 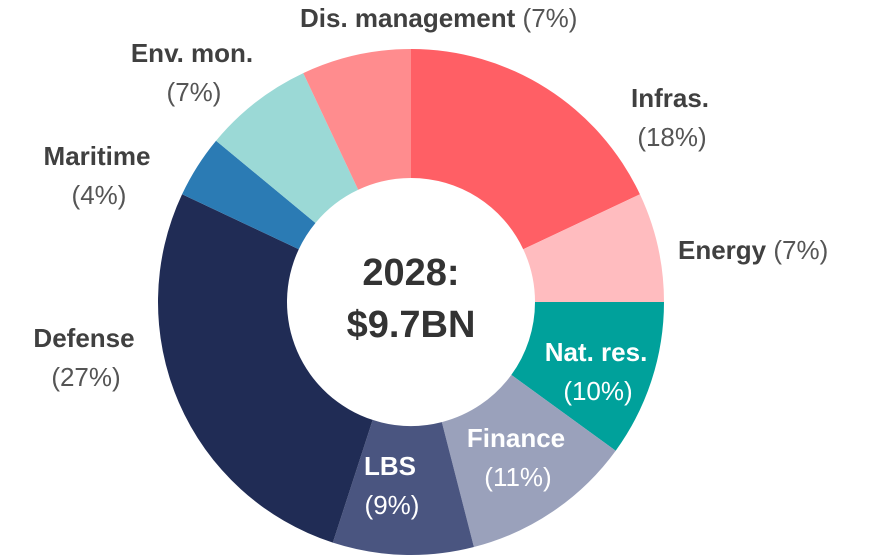 What do you see at coordinates (97, 156) in the screenshot?
I see `category-name: Maritime` at bounding box center [97, 156].